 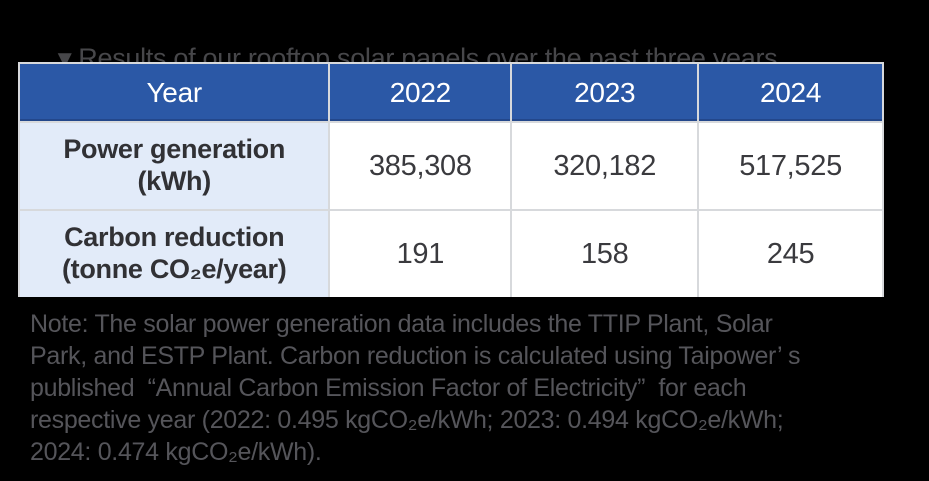 I want to click on row-label-carbon-reduction: Carbon reduction (tonne CO₂e/year), so click(x=174, y=254).